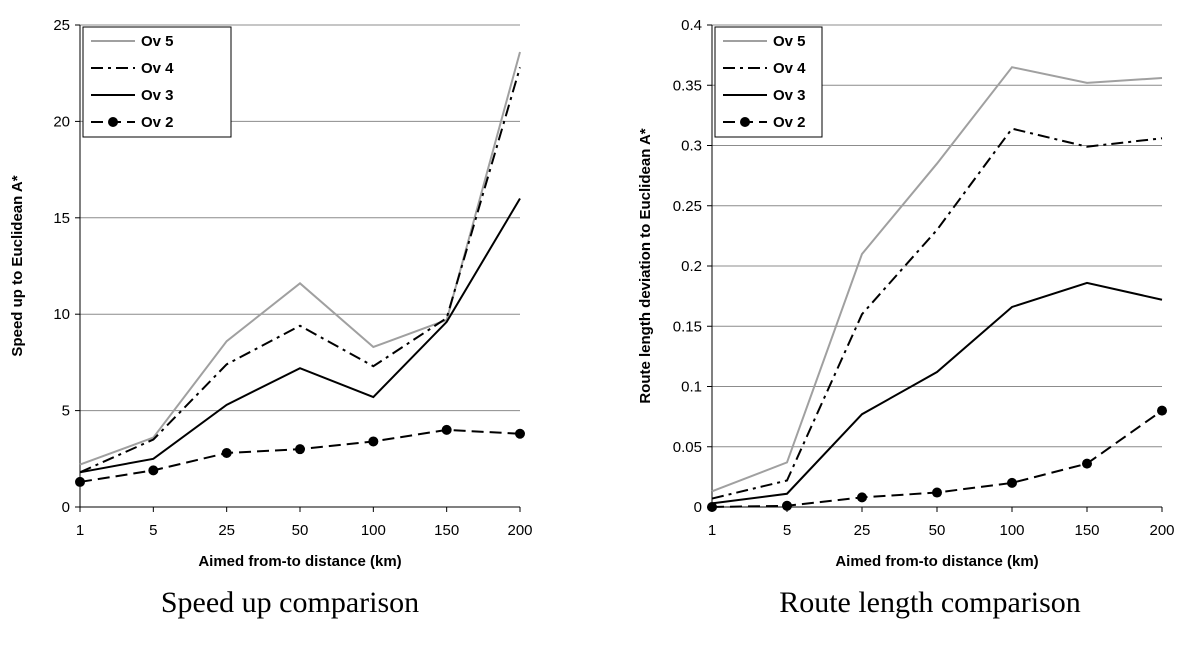  Describe the element at coordinates (691, 387) in the screenshot. I see `y-tick-label: 0.1` at that location.